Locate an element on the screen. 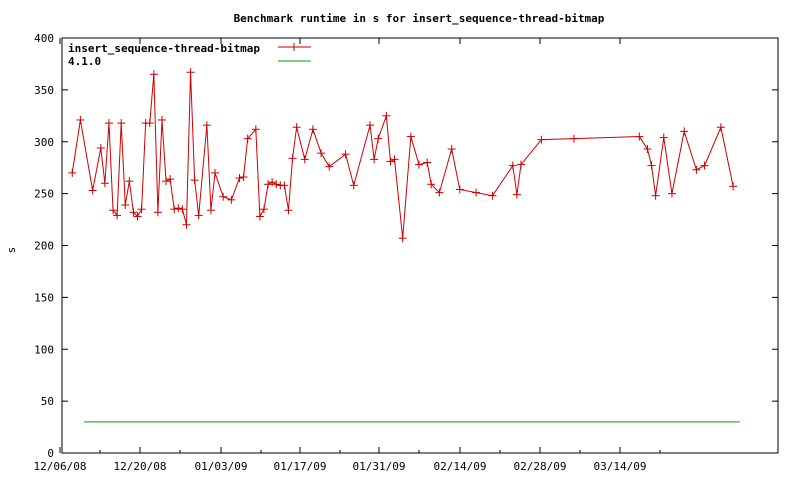 Image resolution: width=800 pixels, height=480 pixels. y-tick-label: 250 is located at coordinates (44, 194).